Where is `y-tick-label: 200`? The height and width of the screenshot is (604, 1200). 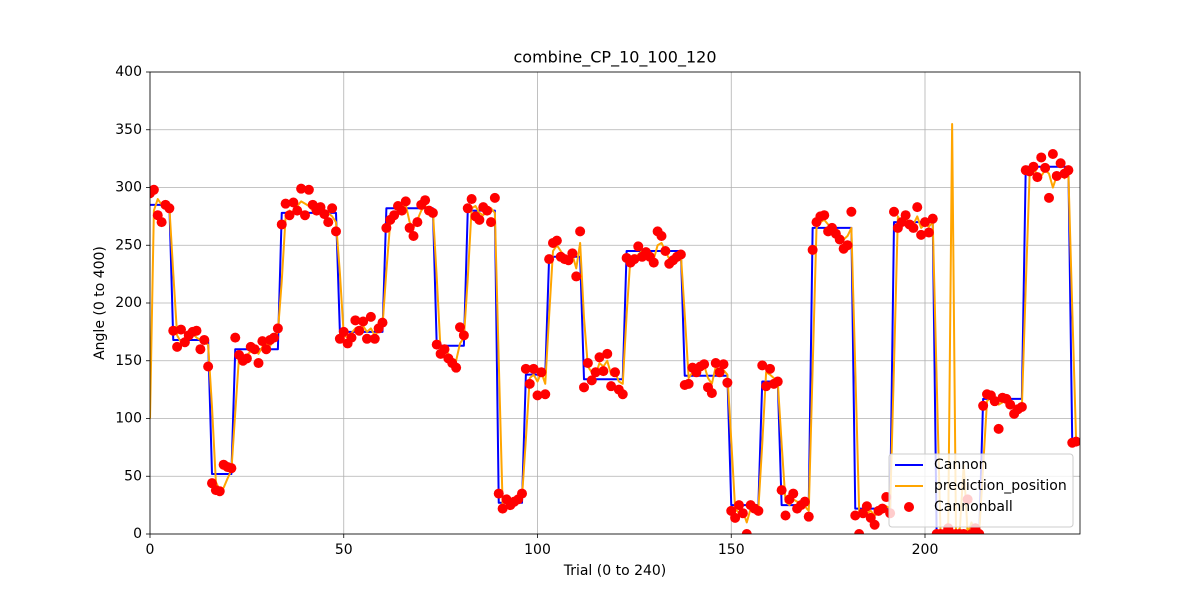 y-tick-label: 200 is located at coordinates (128, 303).